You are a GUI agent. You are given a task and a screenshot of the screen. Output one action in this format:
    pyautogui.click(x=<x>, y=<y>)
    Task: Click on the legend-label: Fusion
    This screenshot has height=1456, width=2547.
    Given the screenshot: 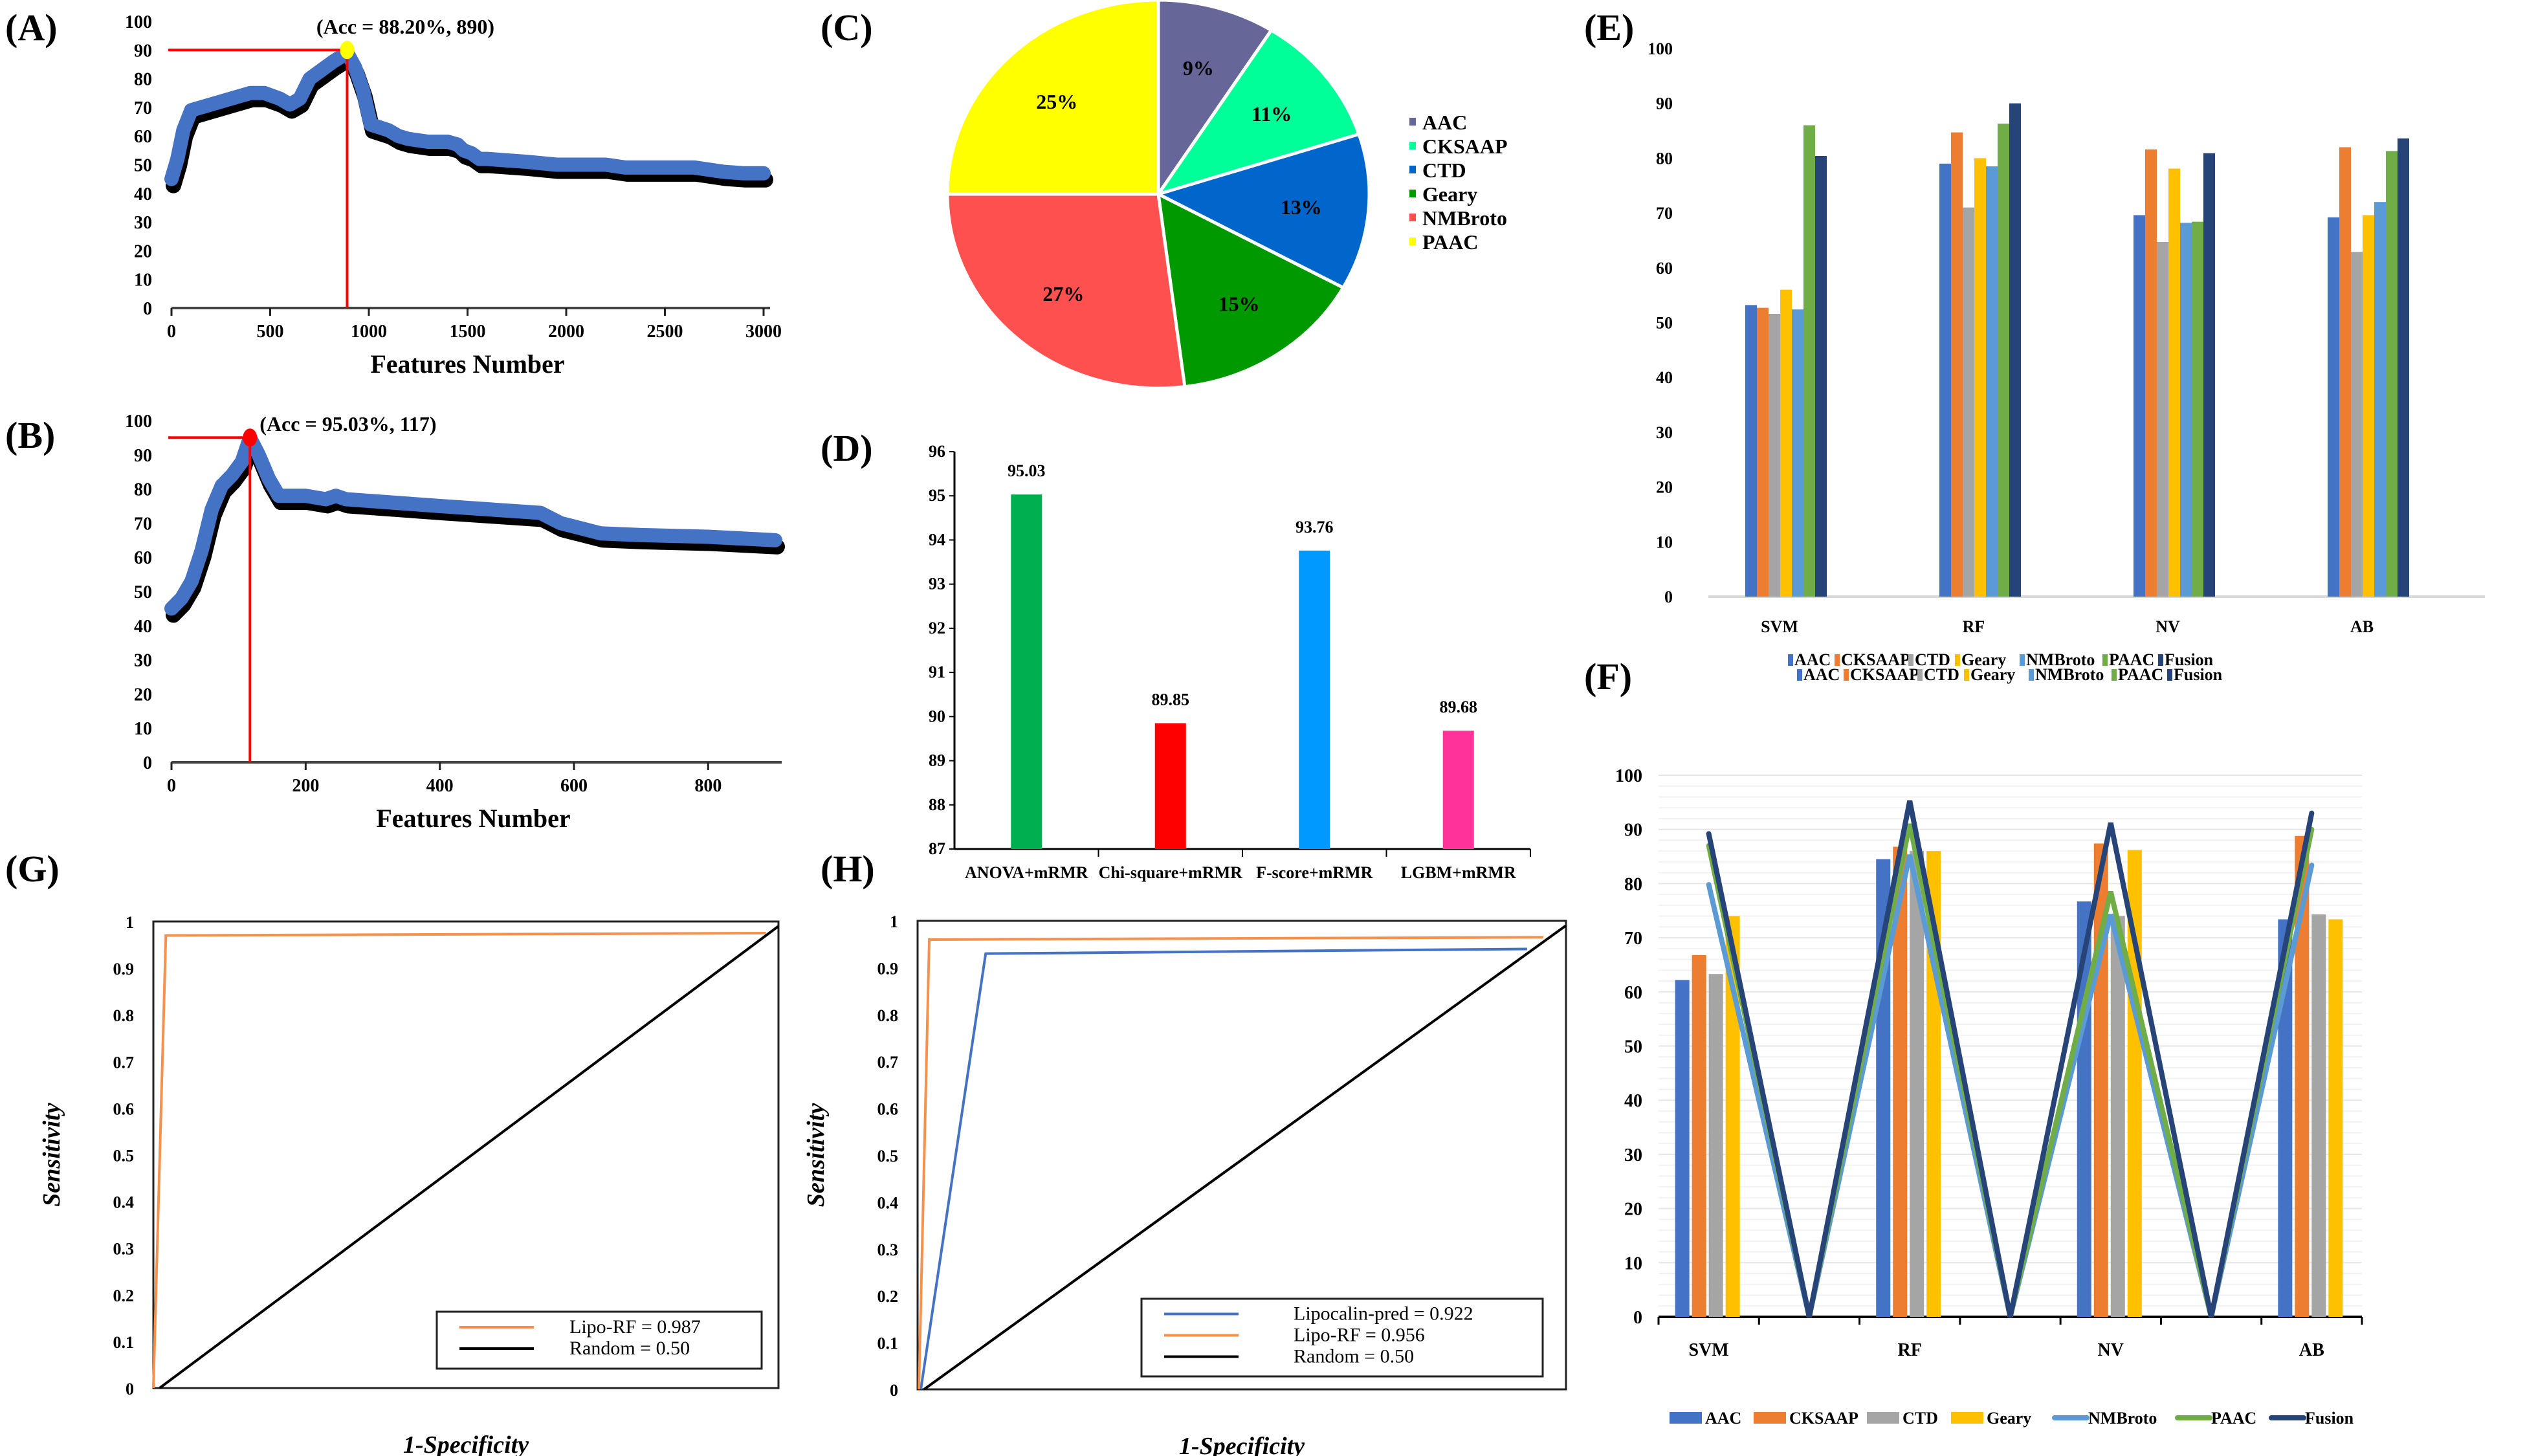 What is the action you would take?
    pyautogui.click(x=2329, y=1418)
    